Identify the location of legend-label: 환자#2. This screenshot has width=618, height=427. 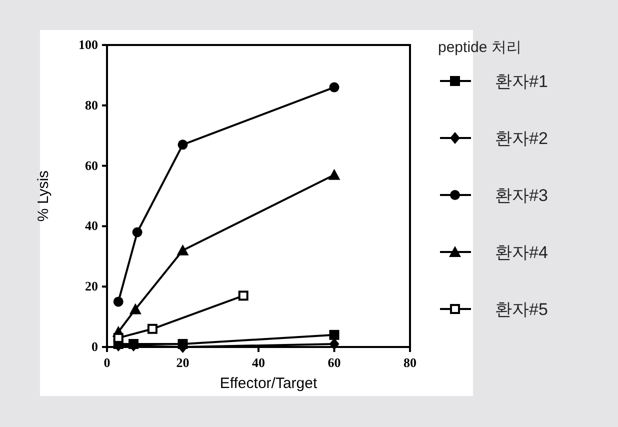
(521, 138).